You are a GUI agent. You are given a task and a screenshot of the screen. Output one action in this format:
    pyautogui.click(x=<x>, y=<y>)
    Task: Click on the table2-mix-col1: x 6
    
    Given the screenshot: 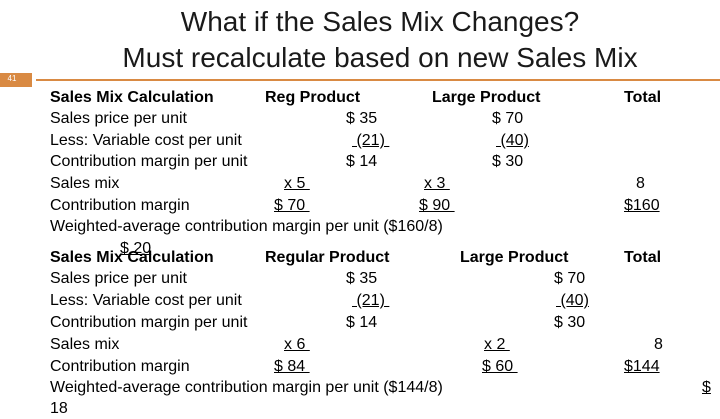 What is the action you would take?
    pyautogui.click(x=297, y=344)
    